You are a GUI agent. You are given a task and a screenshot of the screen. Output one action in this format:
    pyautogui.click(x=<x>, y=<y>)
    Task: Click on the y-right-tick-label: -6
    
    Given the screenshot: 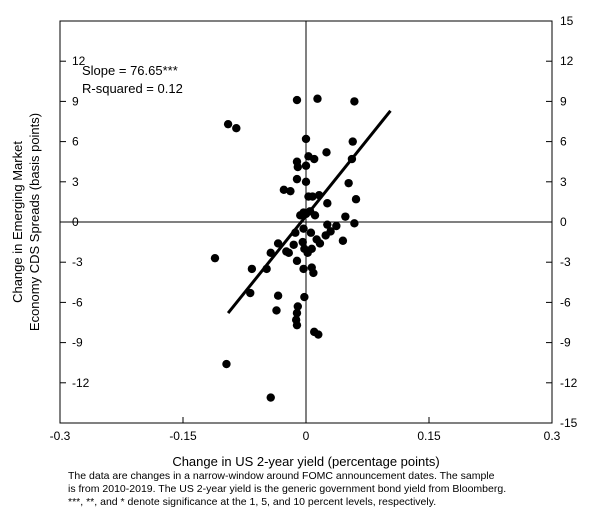 What is the action you would take?
    pyautogui.click(x=565, y=302)
    